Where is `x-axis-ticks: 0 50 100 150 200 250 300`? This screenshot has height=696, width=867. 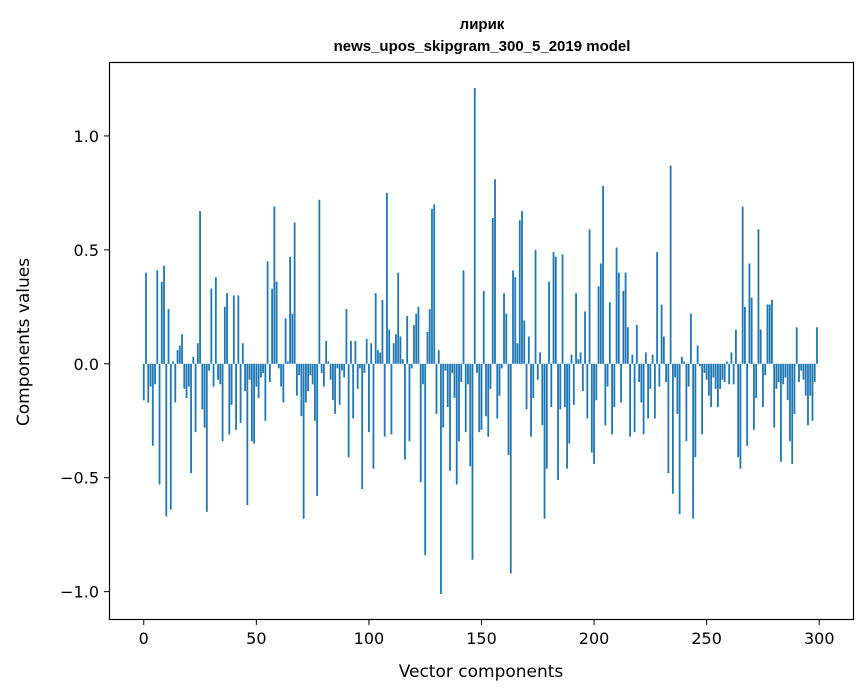
x-axis-ticks: 0 50 100 150 200 250 300 is located at coordinates (487, 633).